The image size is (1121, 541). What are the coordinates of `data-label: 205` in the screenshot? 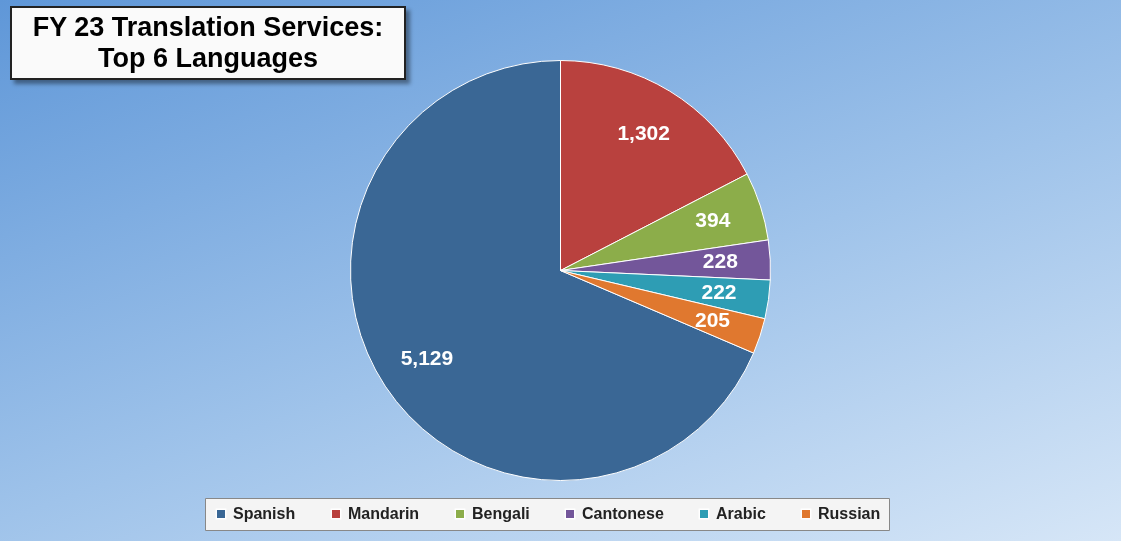 It's located at (712, 319).